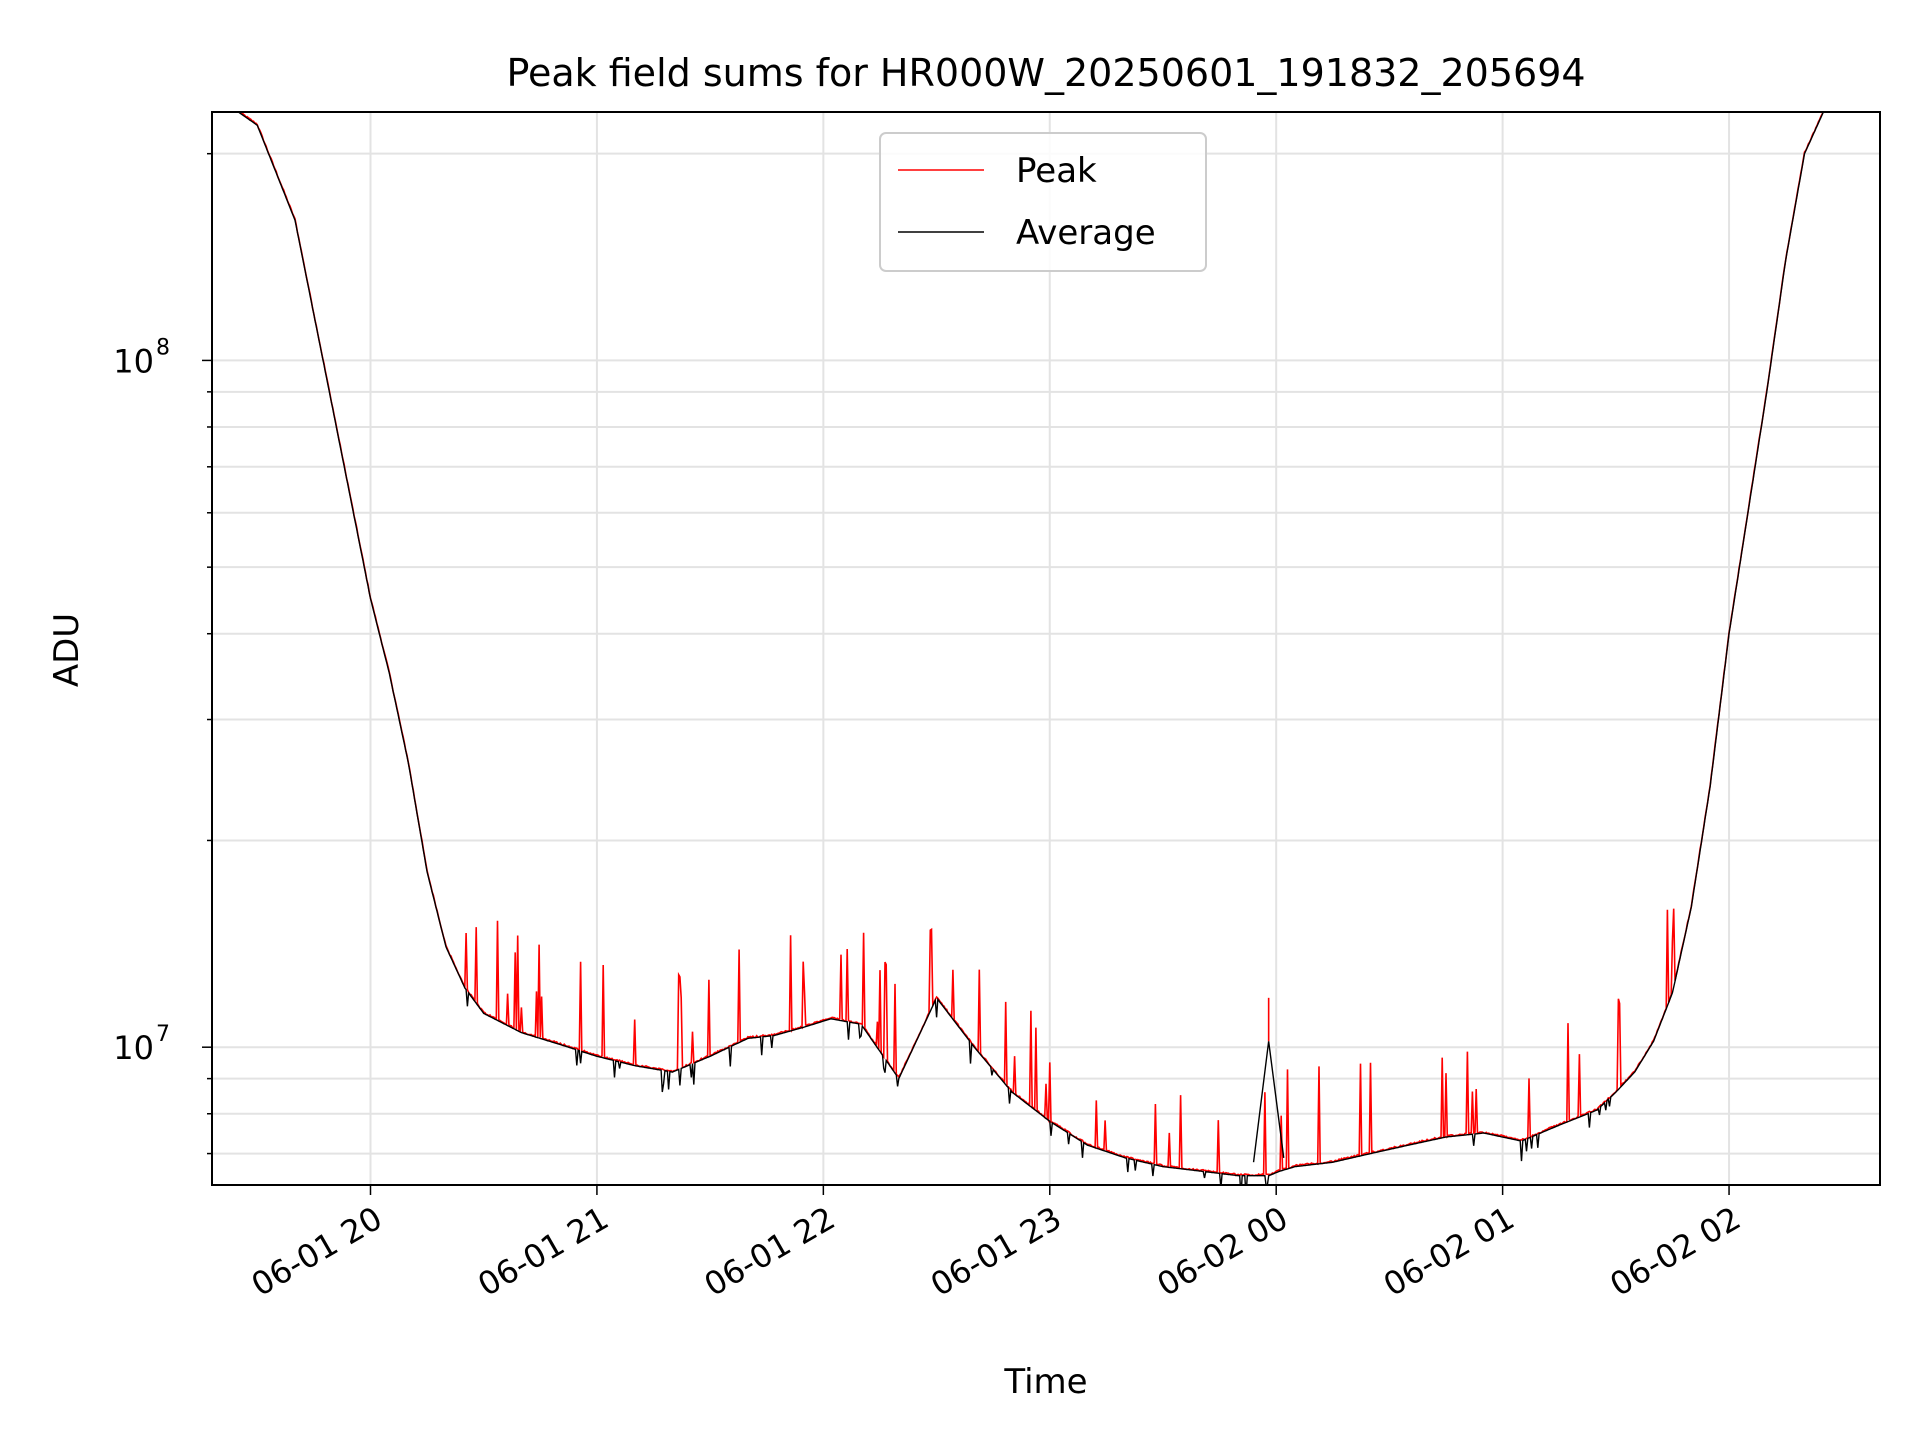  What do you see at coordinates (67, 650) in the screenshot?
I see `y-axis-label: ADU` at bounding box center [67, 650].